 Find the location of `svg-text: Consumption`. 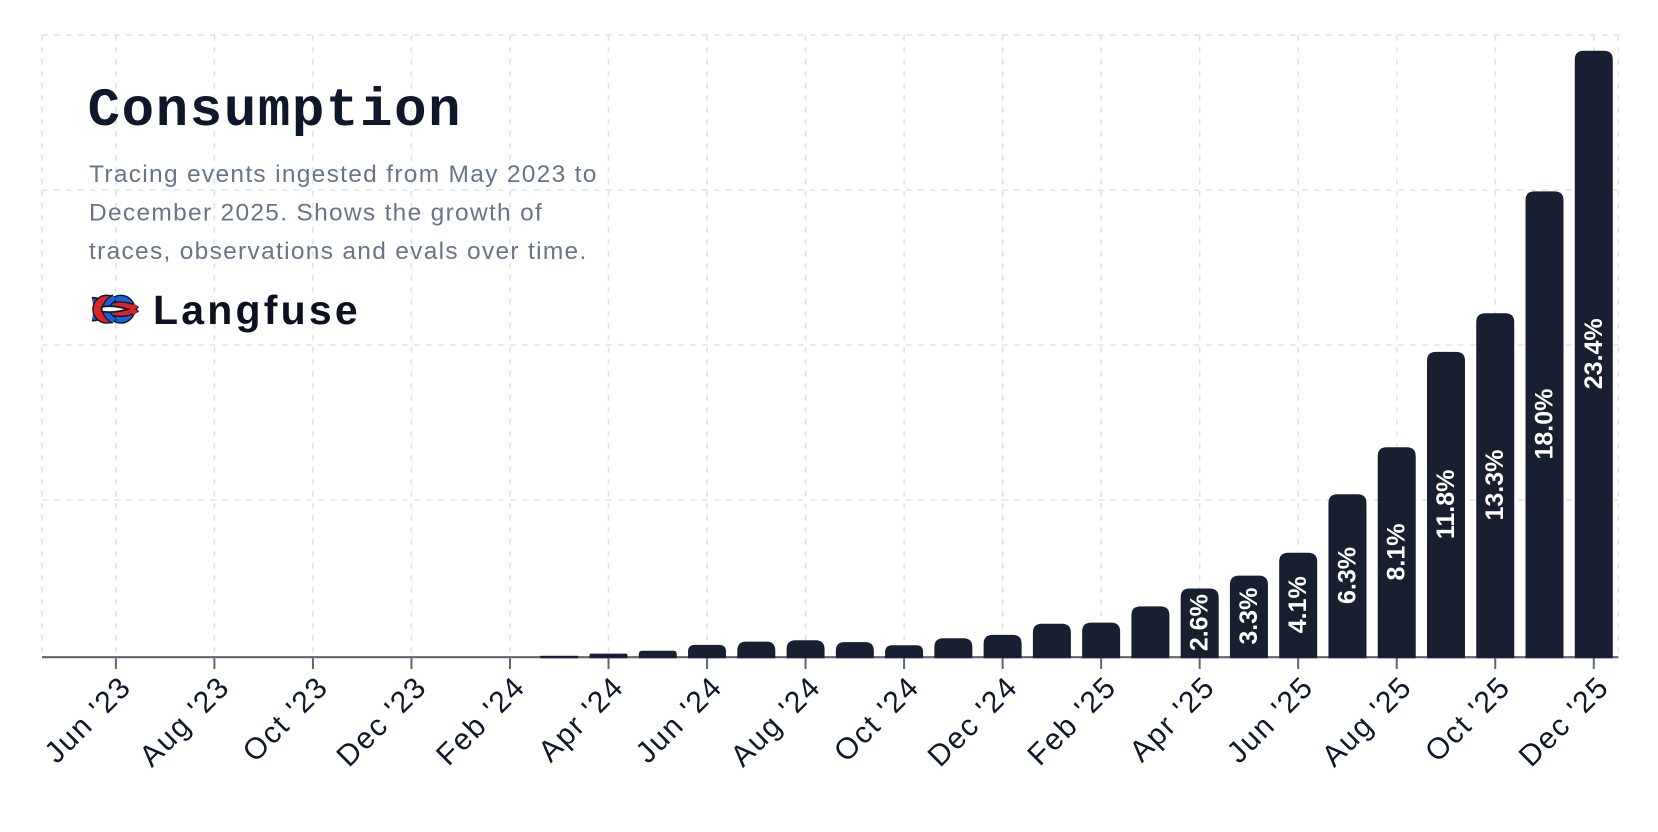

svg-text: Consumption is located at coordinates (275, 111).